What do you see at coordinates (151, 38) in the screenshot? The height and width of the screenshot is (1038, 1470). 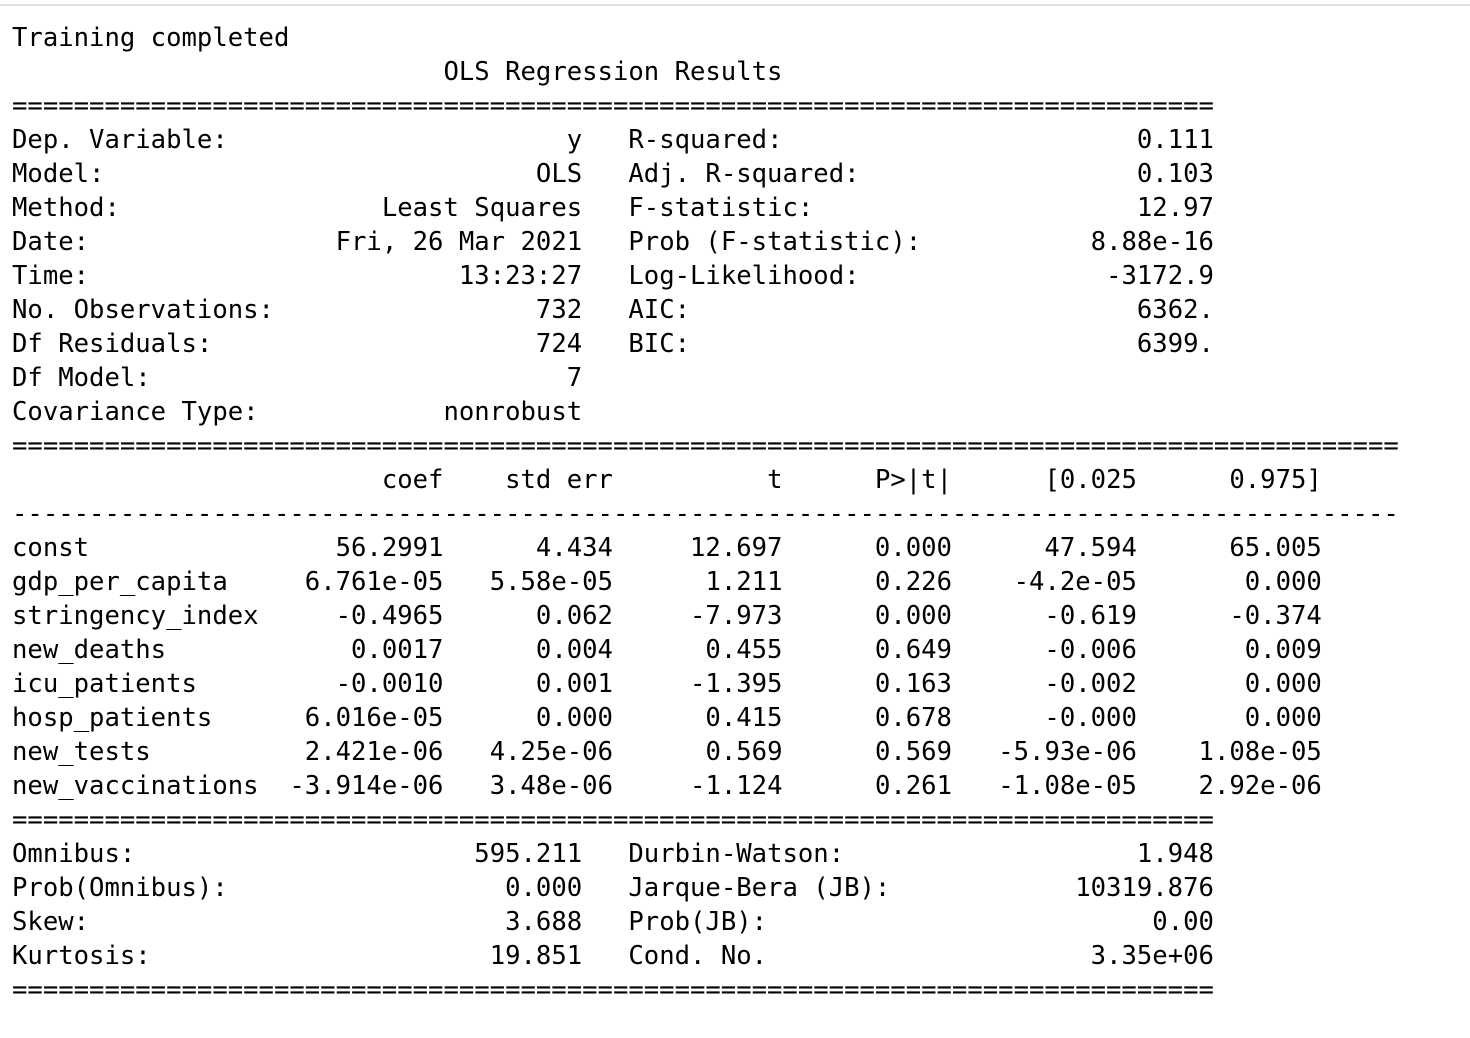 I see `status-line: Training completed` at bounding box center [151, 38].